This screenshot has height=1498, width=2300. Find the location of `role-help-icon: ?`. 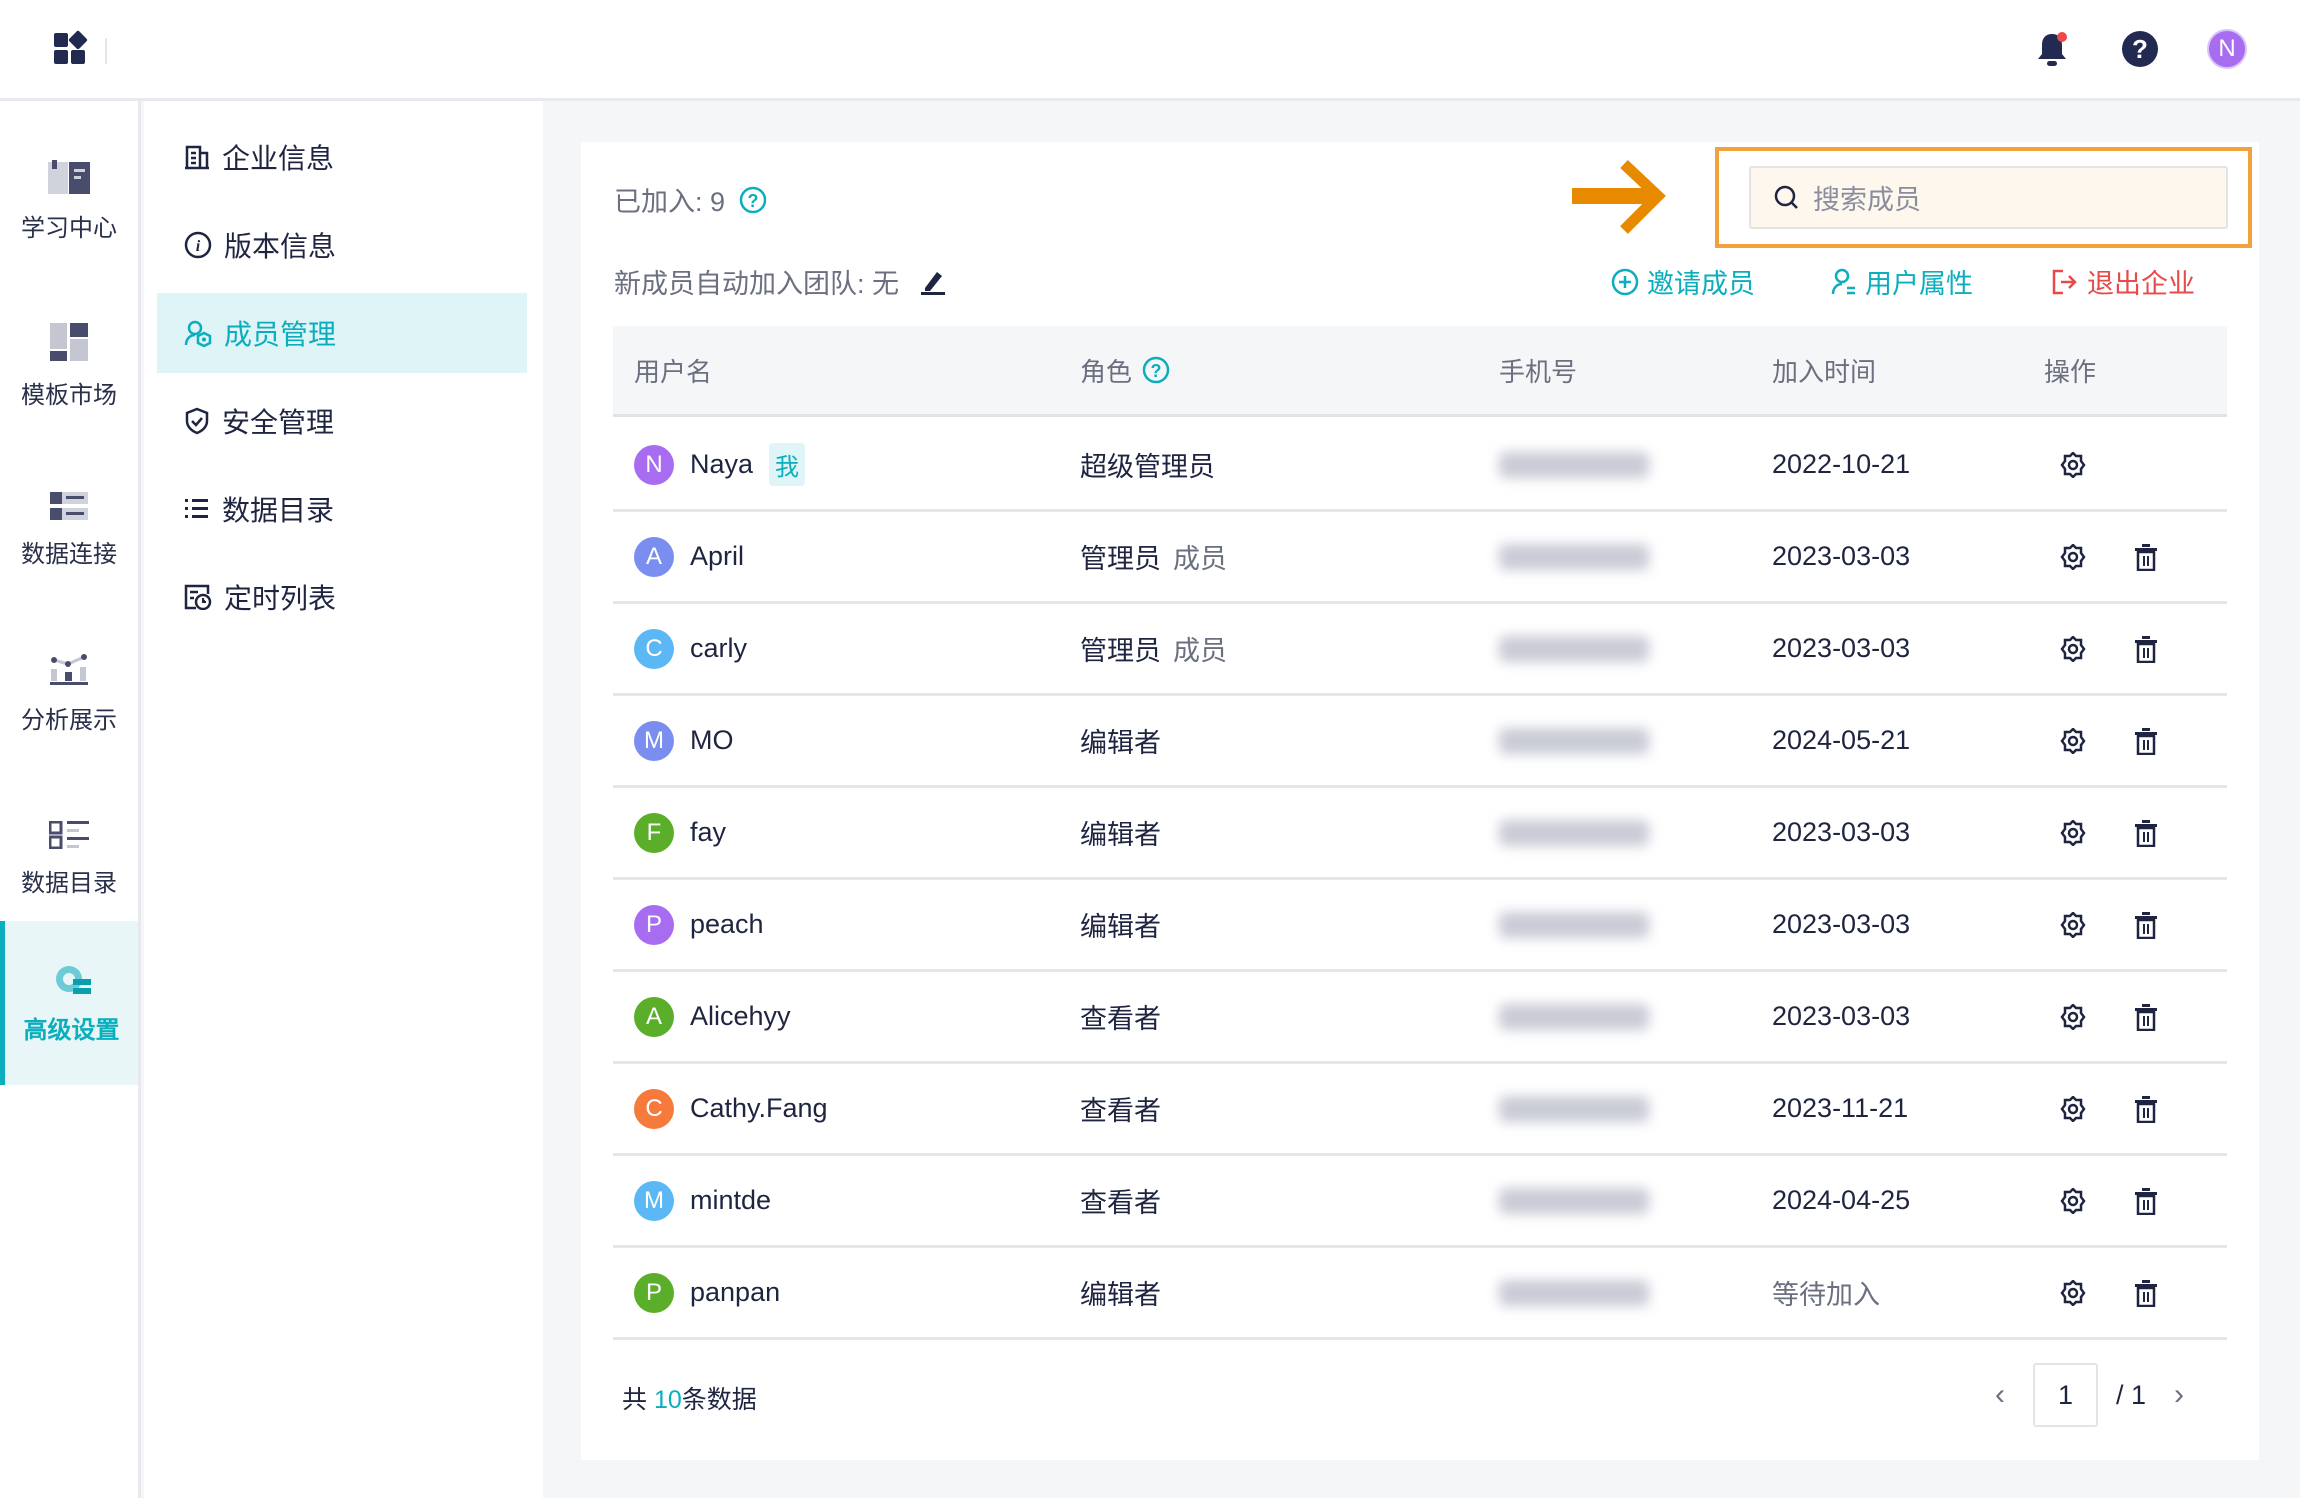

role-help-icon: ? is located at coordinates (1156, 370).